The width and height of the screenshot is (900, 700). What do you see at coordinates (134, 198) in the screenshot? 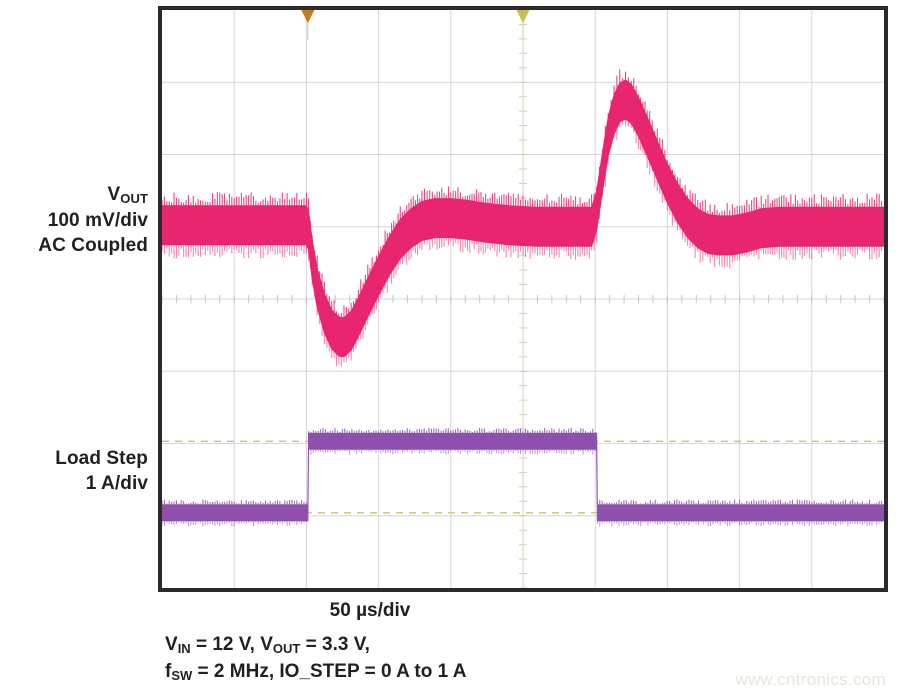
I see `vout-subscript: OUT` at bounding box center [134, 198].